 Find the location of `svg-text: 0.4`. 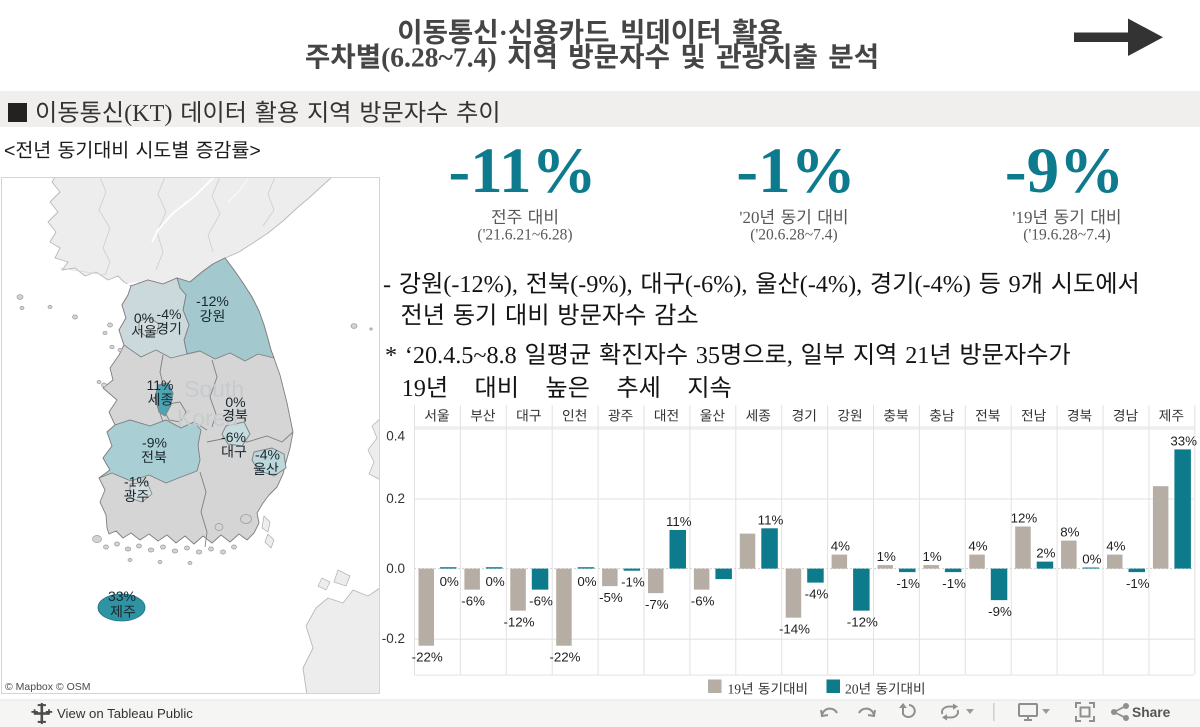

svg-text: 0.4 is located at coordinates (395, 436).